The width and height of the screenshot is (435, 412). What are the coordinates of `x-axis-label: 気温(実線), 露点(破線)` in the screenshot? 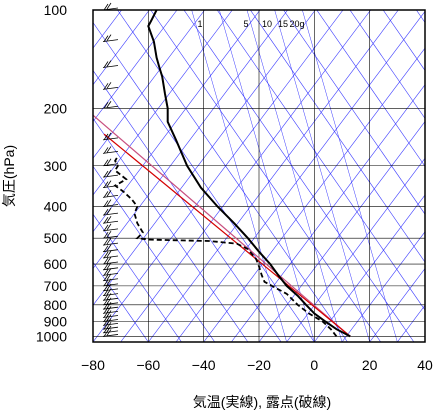 It's located at (262, 402).